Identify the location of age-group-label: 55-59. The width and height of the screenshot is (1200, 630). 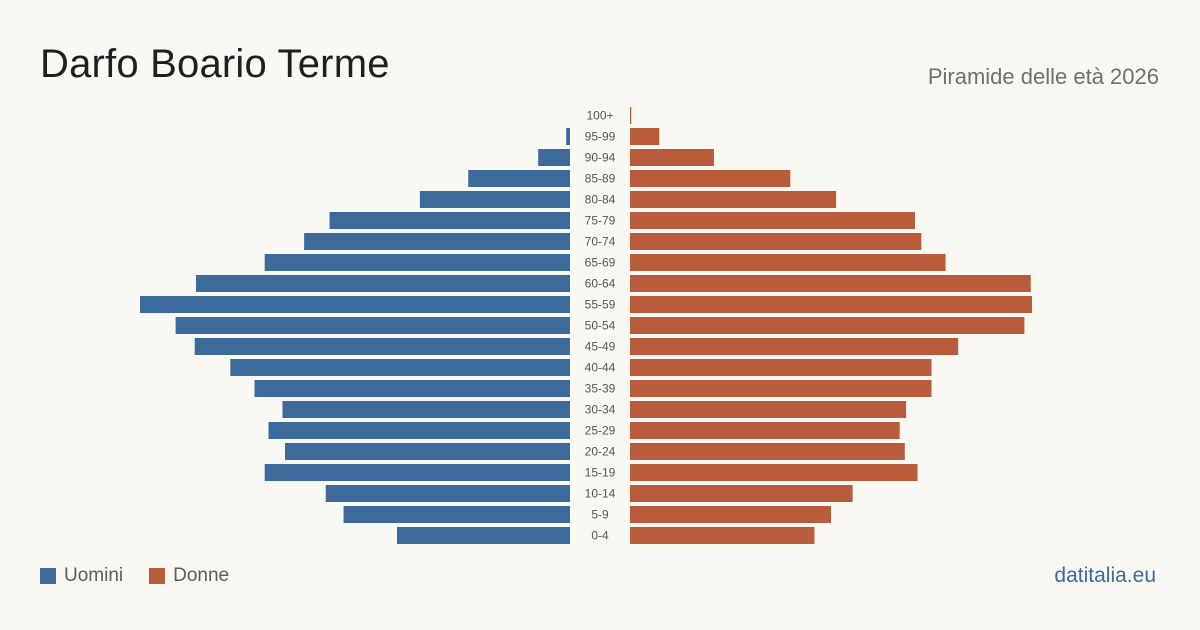
(600, 305).